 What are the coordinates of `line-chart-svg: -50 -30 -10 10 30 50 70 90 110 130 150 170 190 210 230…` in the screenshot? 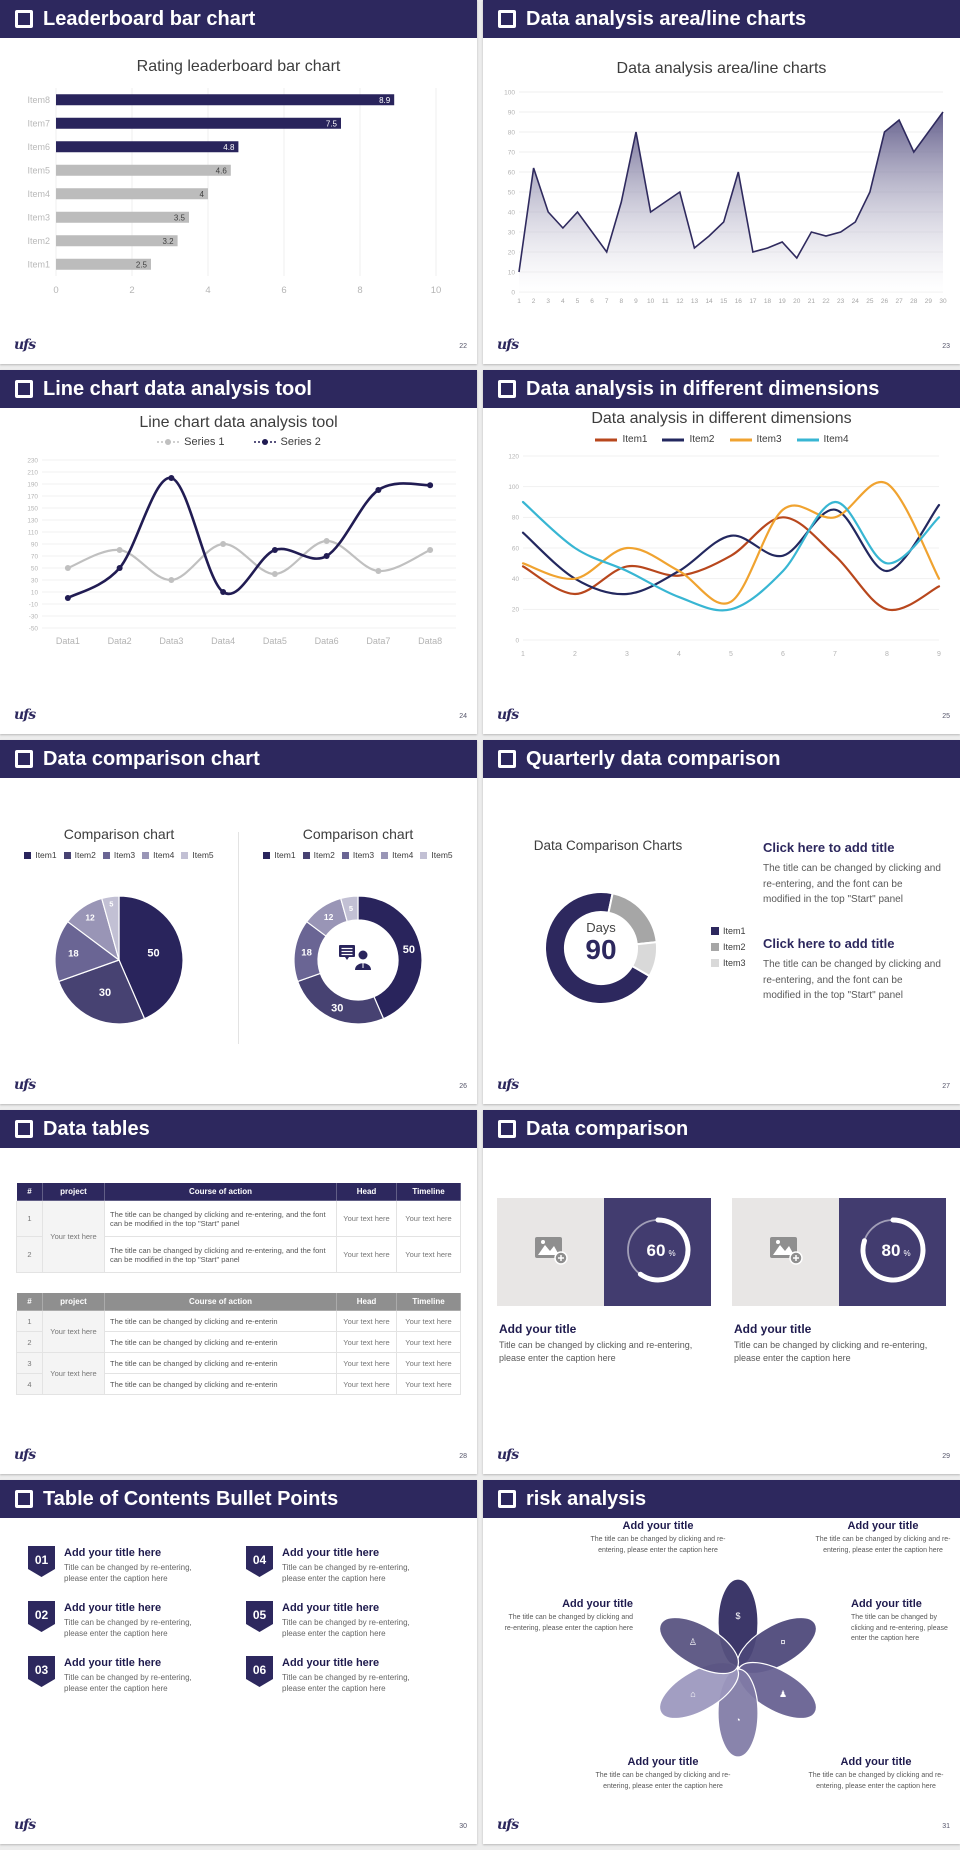 It's located at (241, 551).